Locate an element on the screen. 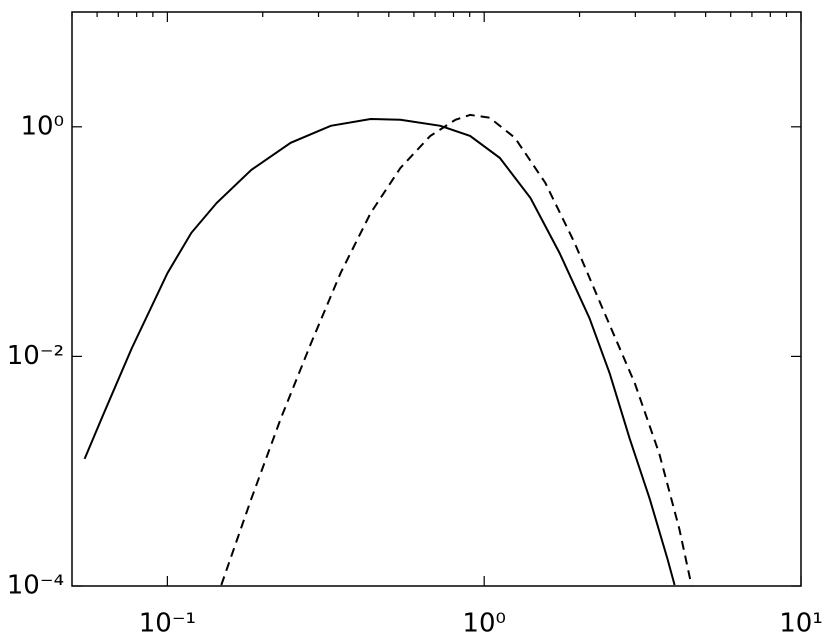  x-tick-label: 10⁻¹ is located at coordinates (167, 624).